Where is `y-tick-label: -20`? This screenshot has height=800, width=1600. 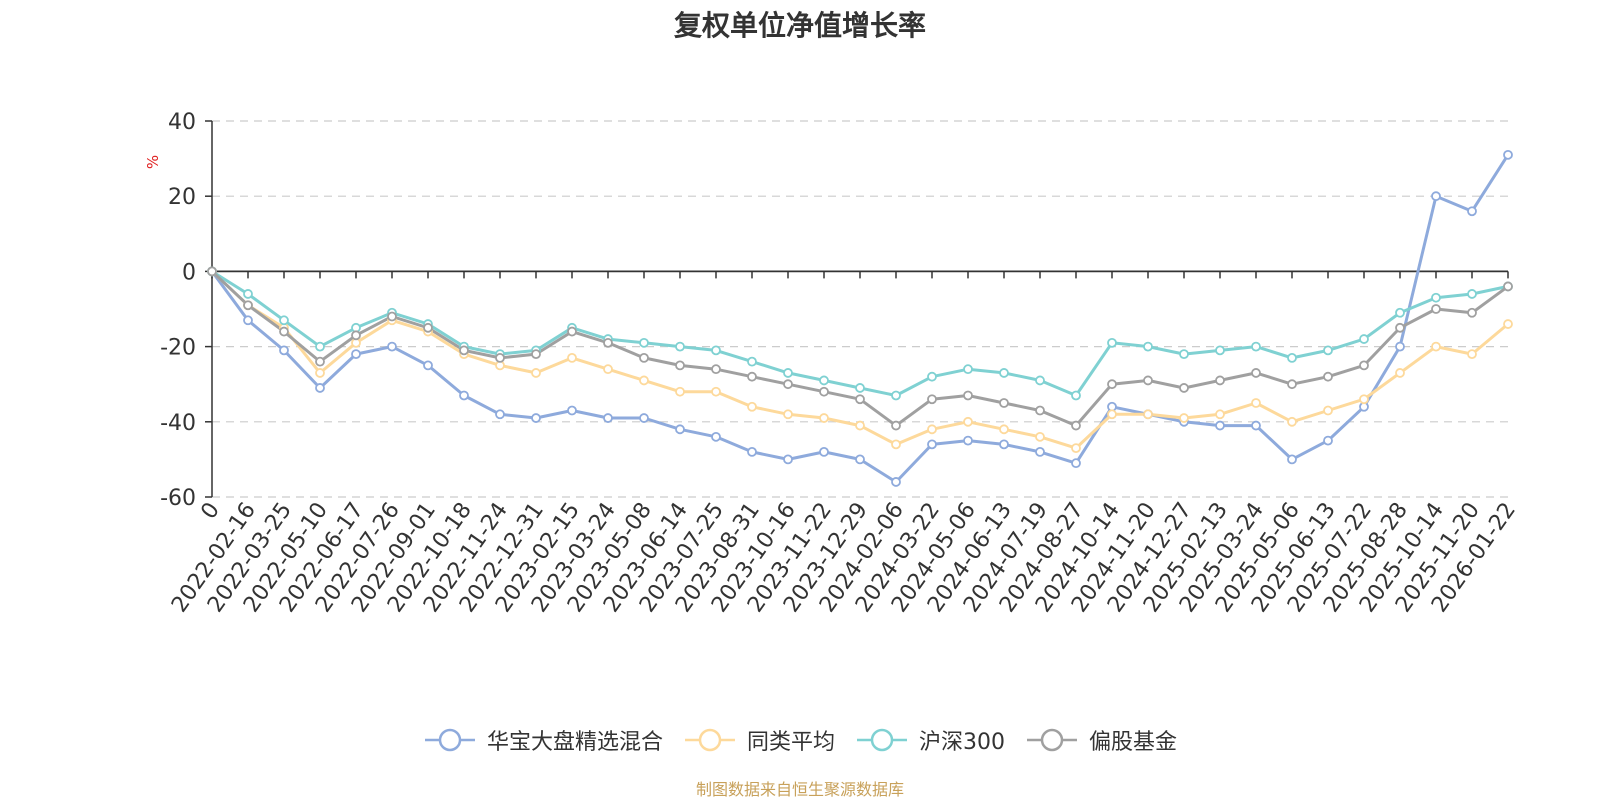 y-tick-label: -20 is located at coordinates (178, 348).